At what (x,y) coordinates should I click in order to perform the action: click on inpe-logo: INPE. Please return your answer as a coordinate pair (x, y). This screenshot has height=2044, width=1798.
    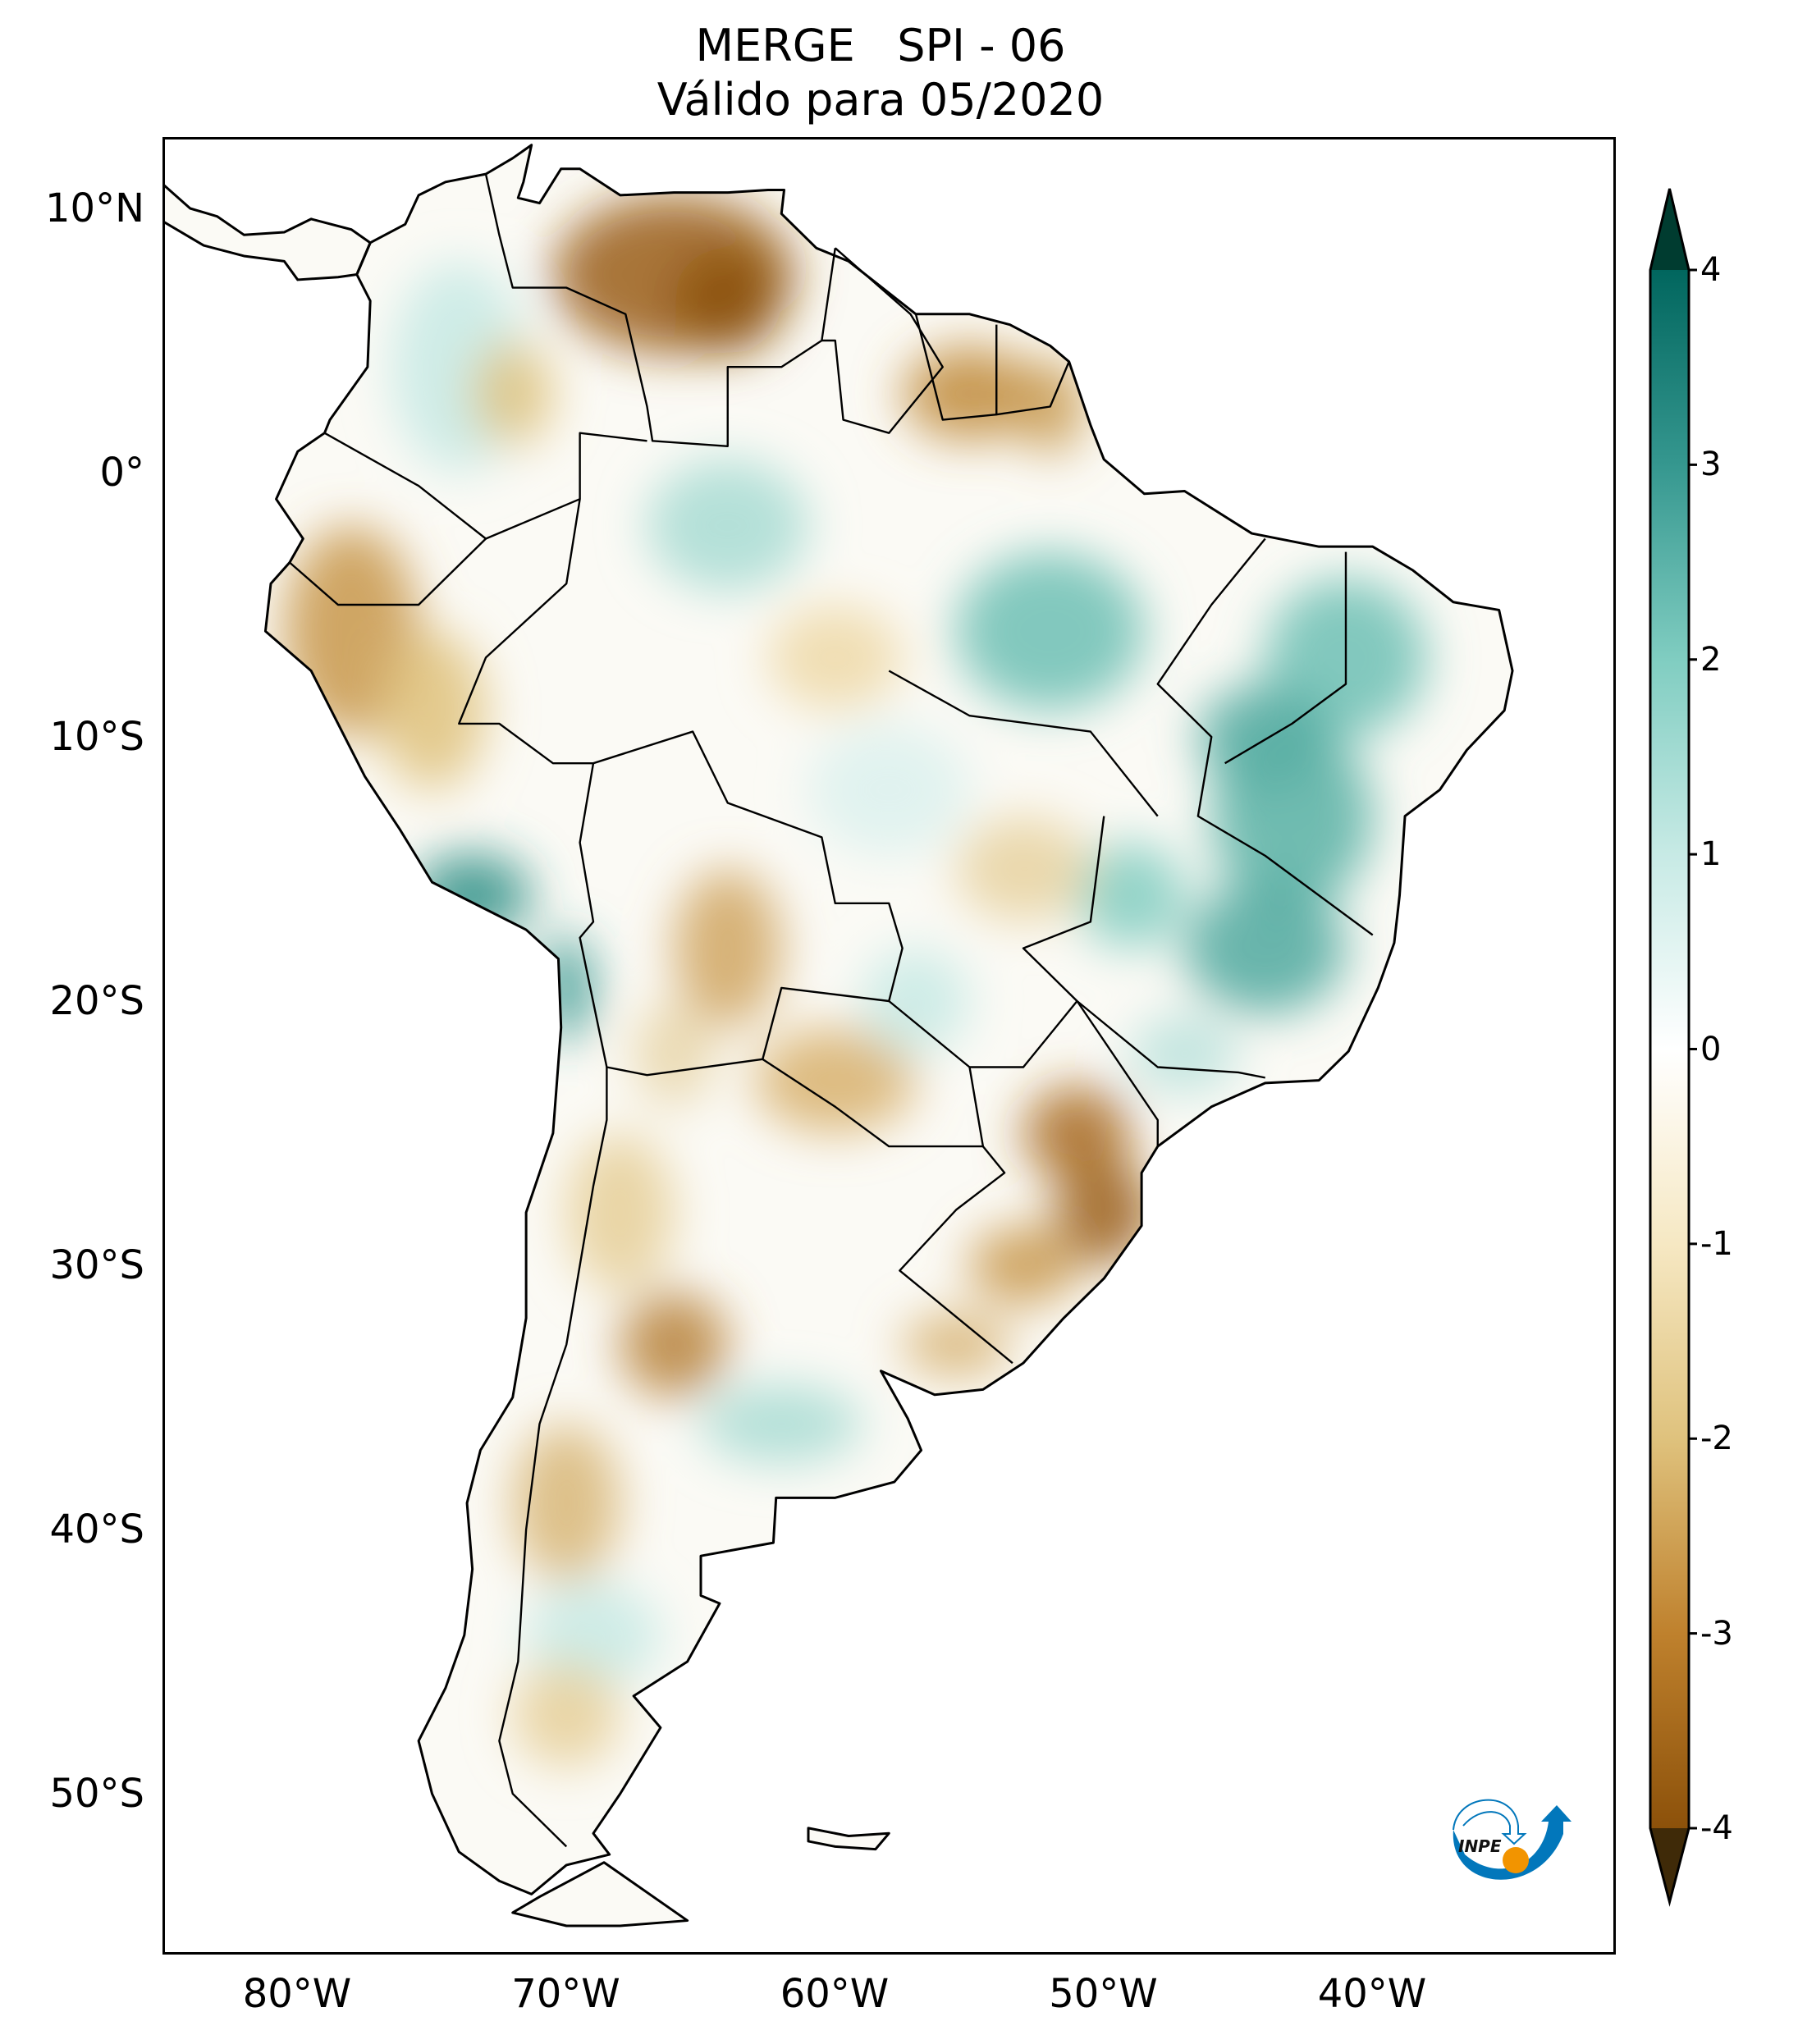
    Looking at the image, I should click on (1512, 1839).